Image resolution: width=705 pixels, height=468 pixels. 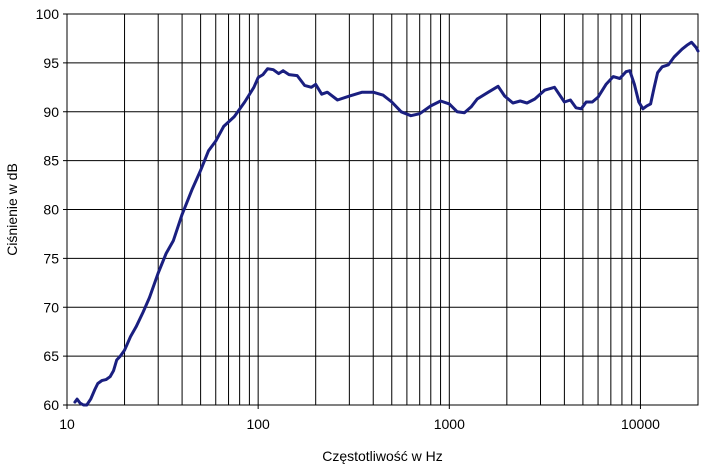 I want to click on y-tick-label: 95, so click(x=51, y=63).